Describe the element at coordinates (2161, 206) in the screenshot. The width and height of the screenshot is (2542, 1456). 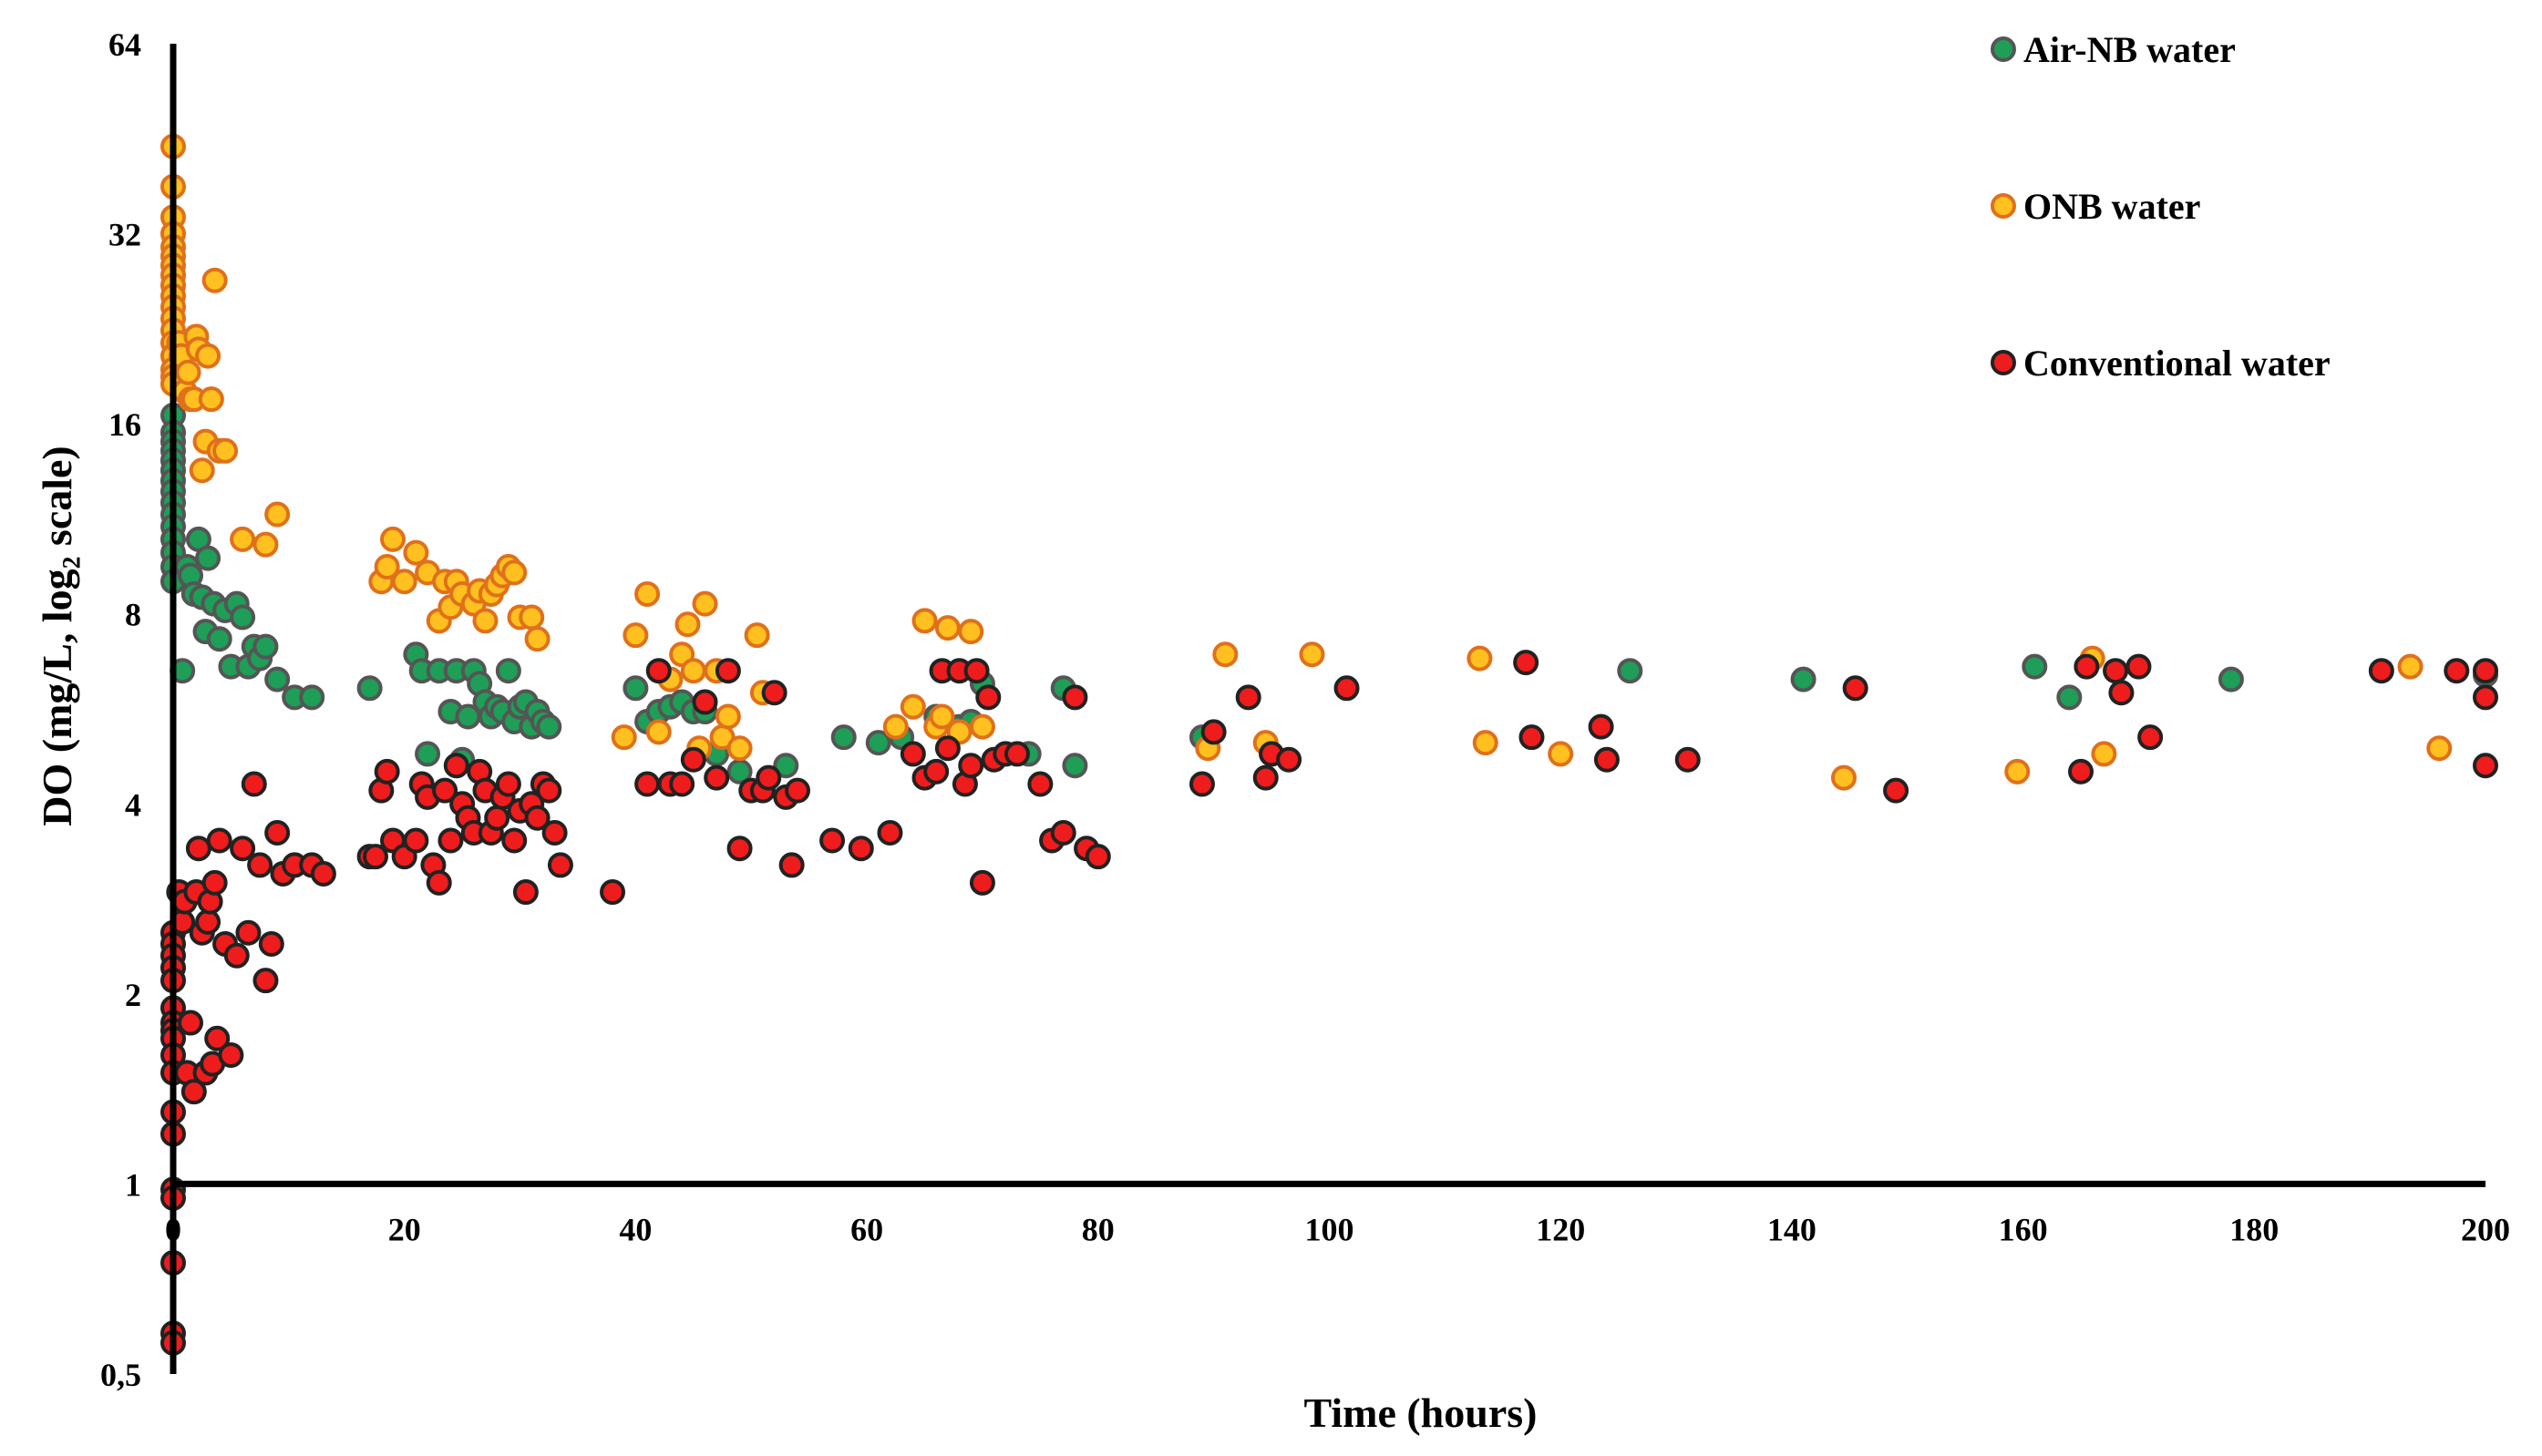
I see `legend: Air-NB water ONB water Conventional water` at that location.